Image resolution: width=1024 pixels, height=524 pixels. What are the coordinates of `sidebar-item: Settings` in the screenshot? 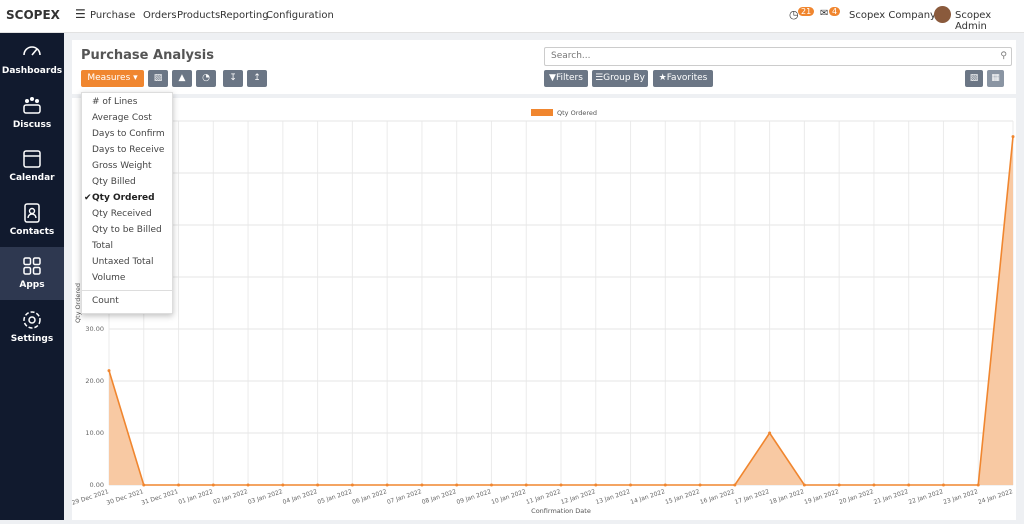 It's located at (32, 327).